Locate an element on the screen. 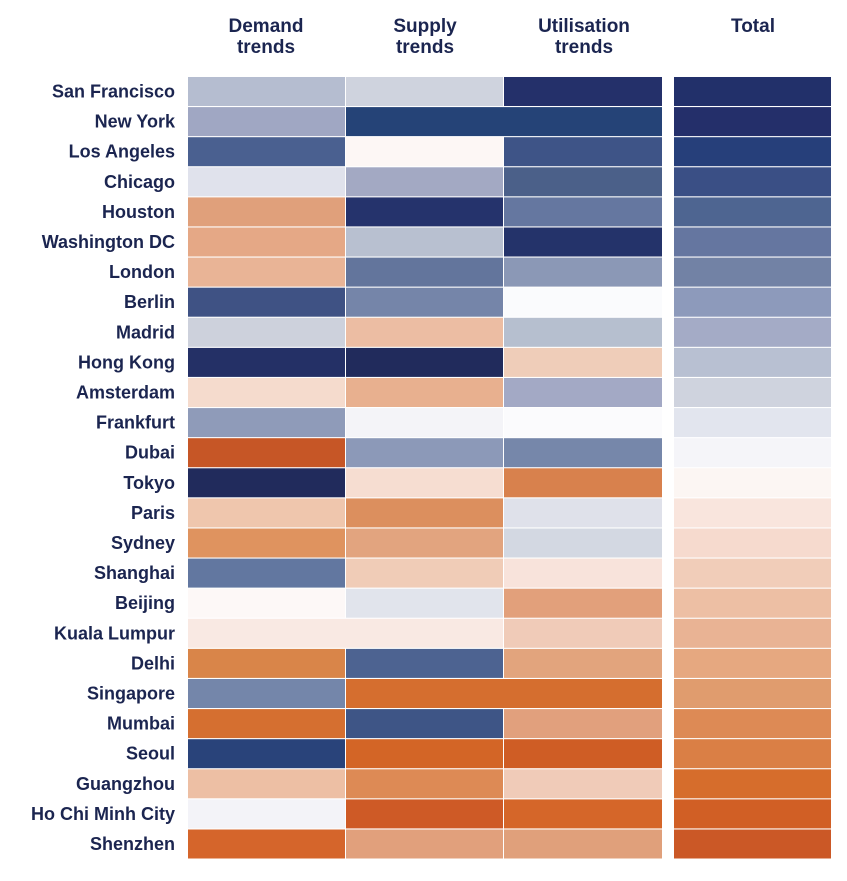  cell-berlin-total is located at coordinates (752, 302).